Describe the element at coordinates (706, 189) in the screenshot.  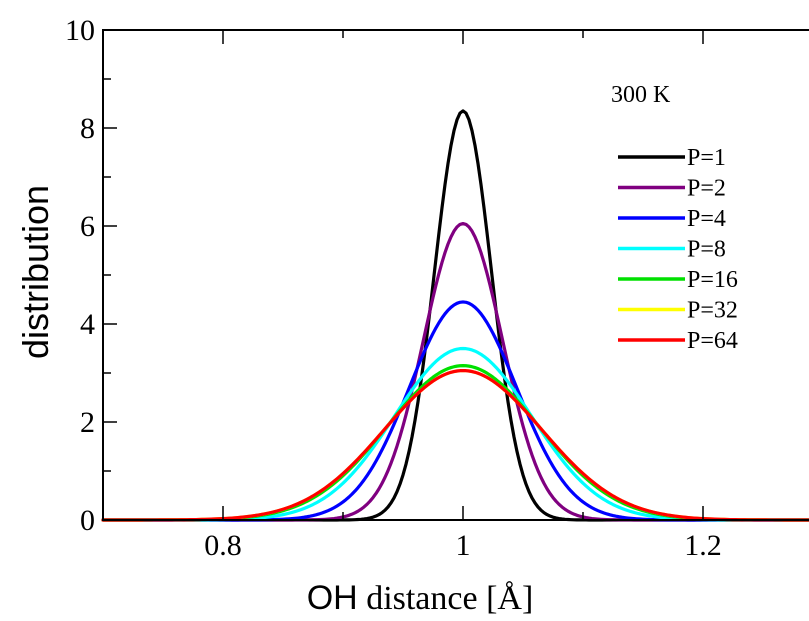
I see `legend-label-2: P=2` at that location.